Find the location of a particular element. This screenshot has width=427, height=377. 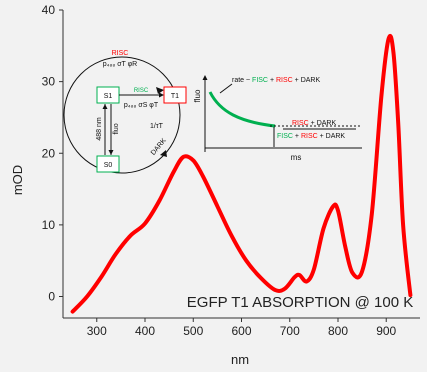

state-s0-box is located at coordinates (108, 164).